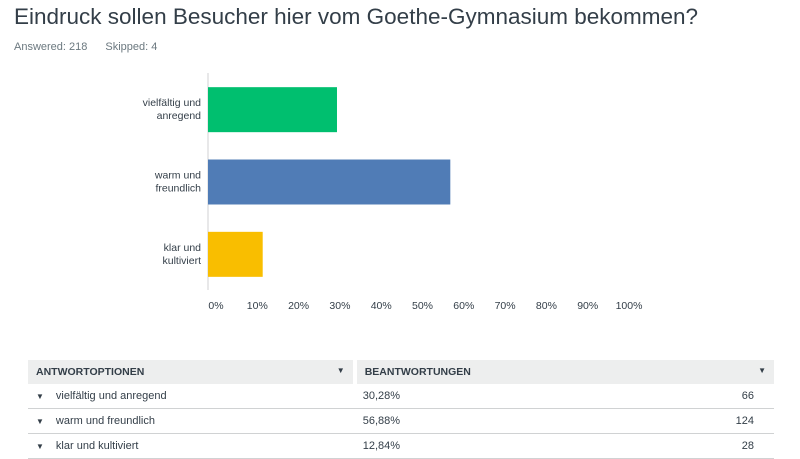 This screenshot has width=800, height=459. I want to click on x-tick-label: 60%, so click(463, 306).